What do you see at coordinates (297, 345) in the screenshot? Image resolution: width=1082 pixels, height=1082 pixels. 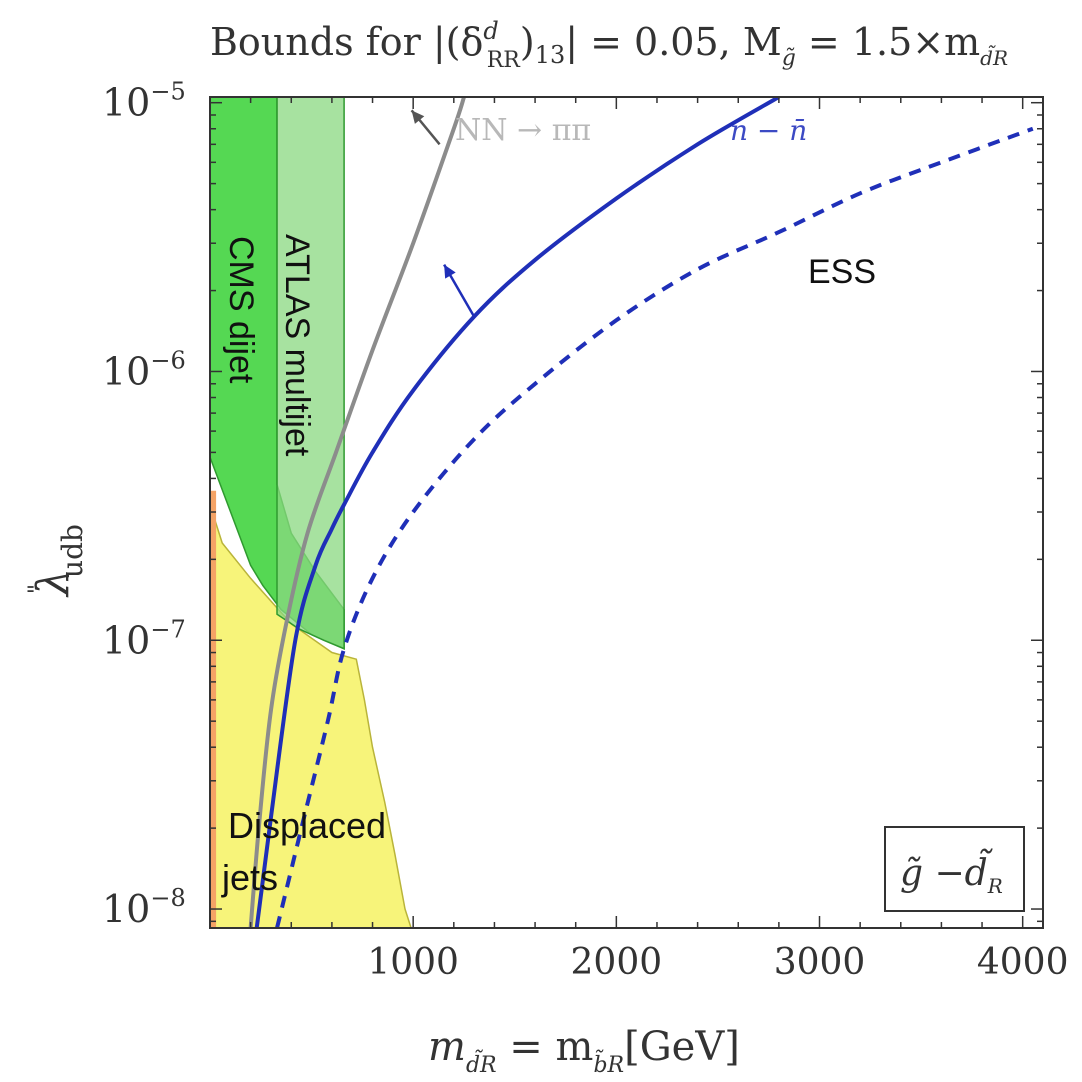 I see `label-atlas-multijet: ATLAS multijet` at bounding box center [297, 345].